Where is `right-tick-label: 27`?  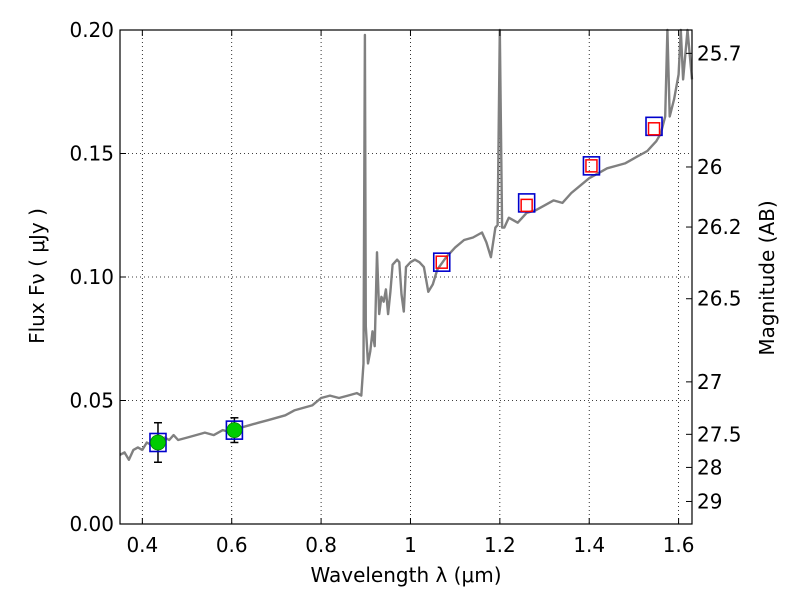 right-tick-label: 27 is located at coordinates (709, 382).